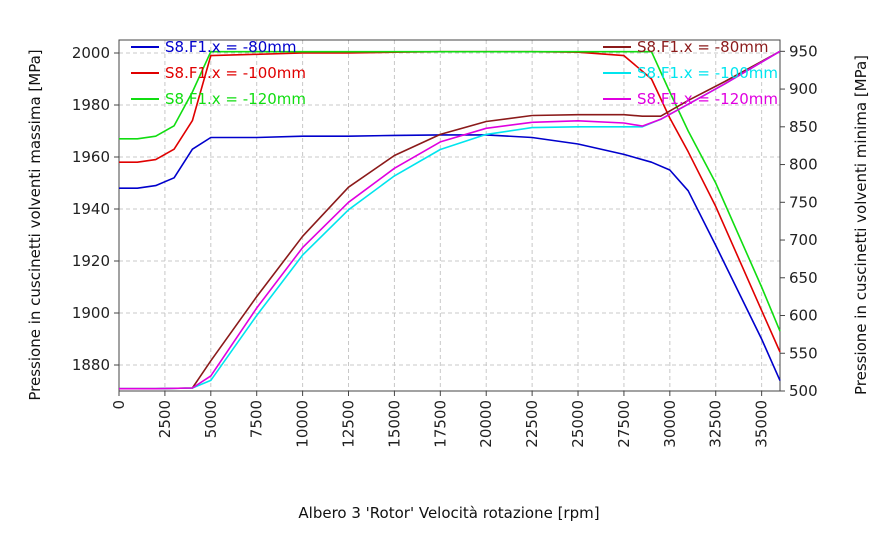 The height and width of the screenshot is (535, 885). Describe the element at coordinates (211, 419) in the screenshot. I see `x-tick-label: 5000` at that location.